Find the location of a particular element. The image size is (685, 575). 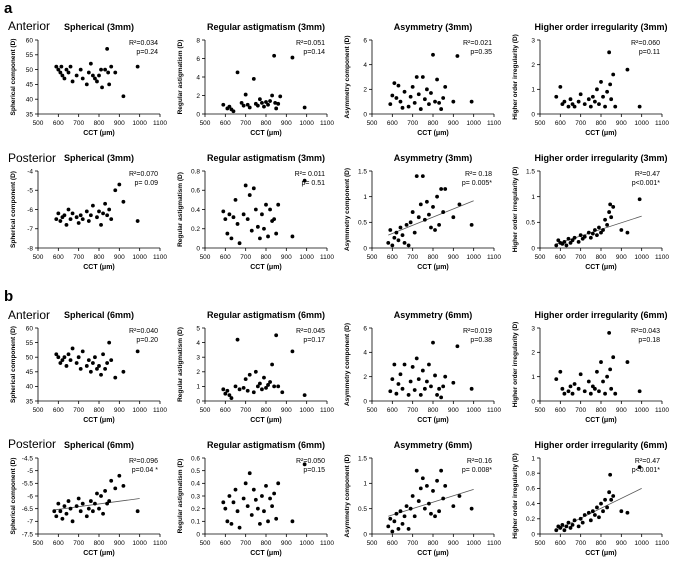

y-axis-label: Higher order irregularity (D) is located at coordinates (515, 210).